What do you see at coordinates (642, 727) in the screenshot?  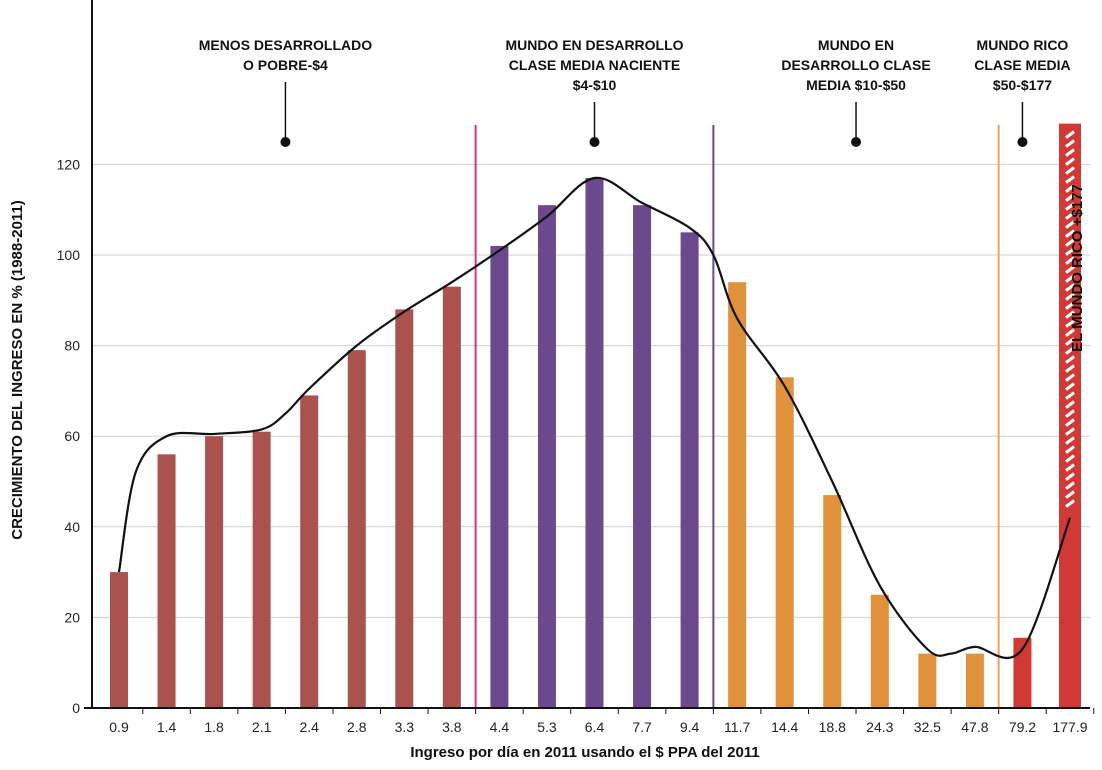 I see `x-tick-label: 7.7` at bounding box center [642, 727].